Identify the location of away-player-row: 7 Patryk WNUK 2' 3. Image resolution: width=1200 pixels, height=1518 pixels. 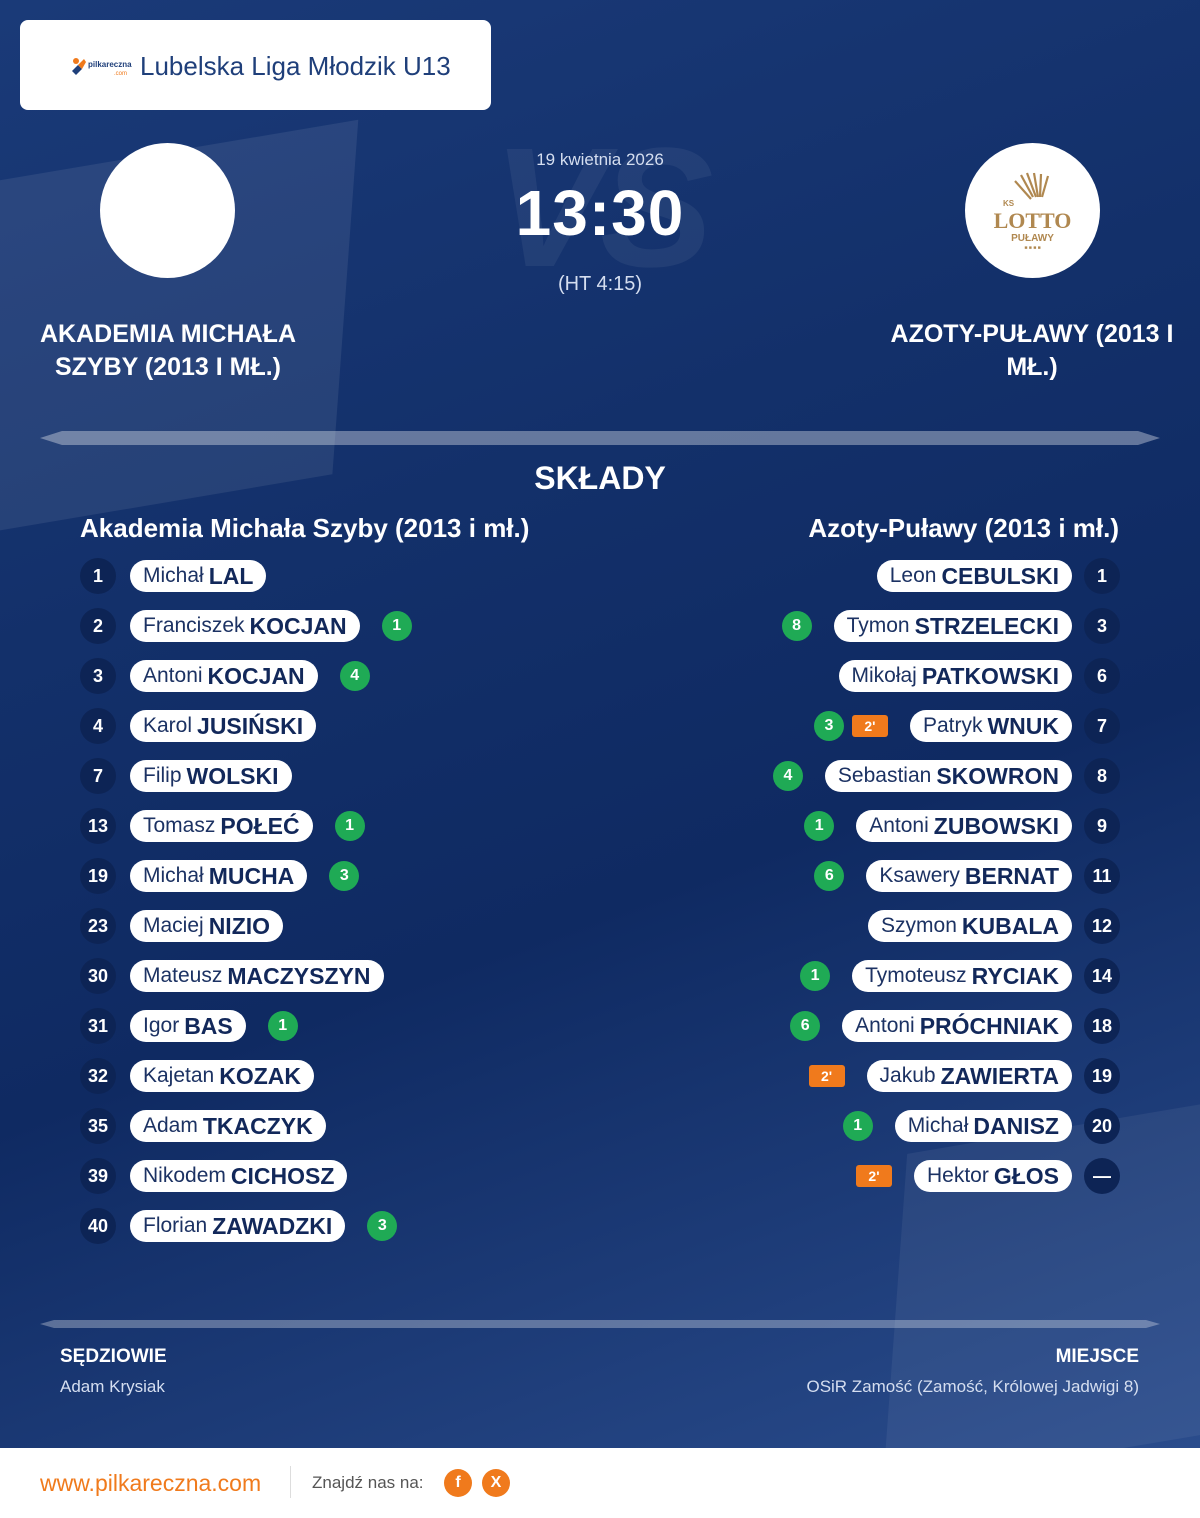
(966, 726).